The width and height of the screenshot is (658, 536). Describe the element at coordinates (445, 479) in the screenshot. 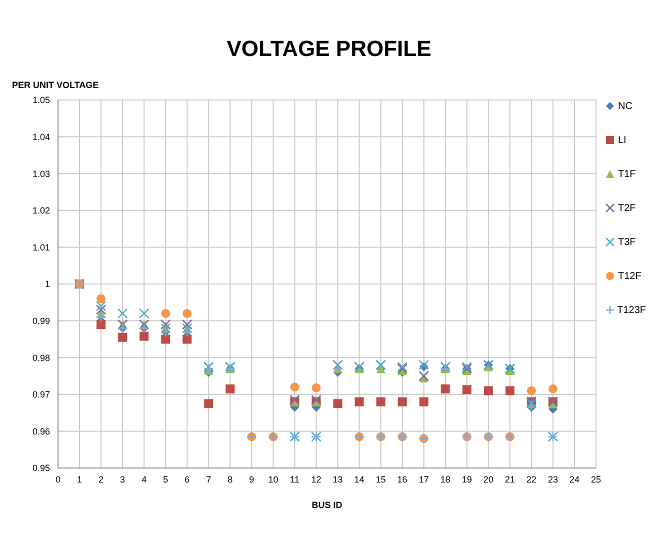

I see `x-tick-label: 18` at that location.